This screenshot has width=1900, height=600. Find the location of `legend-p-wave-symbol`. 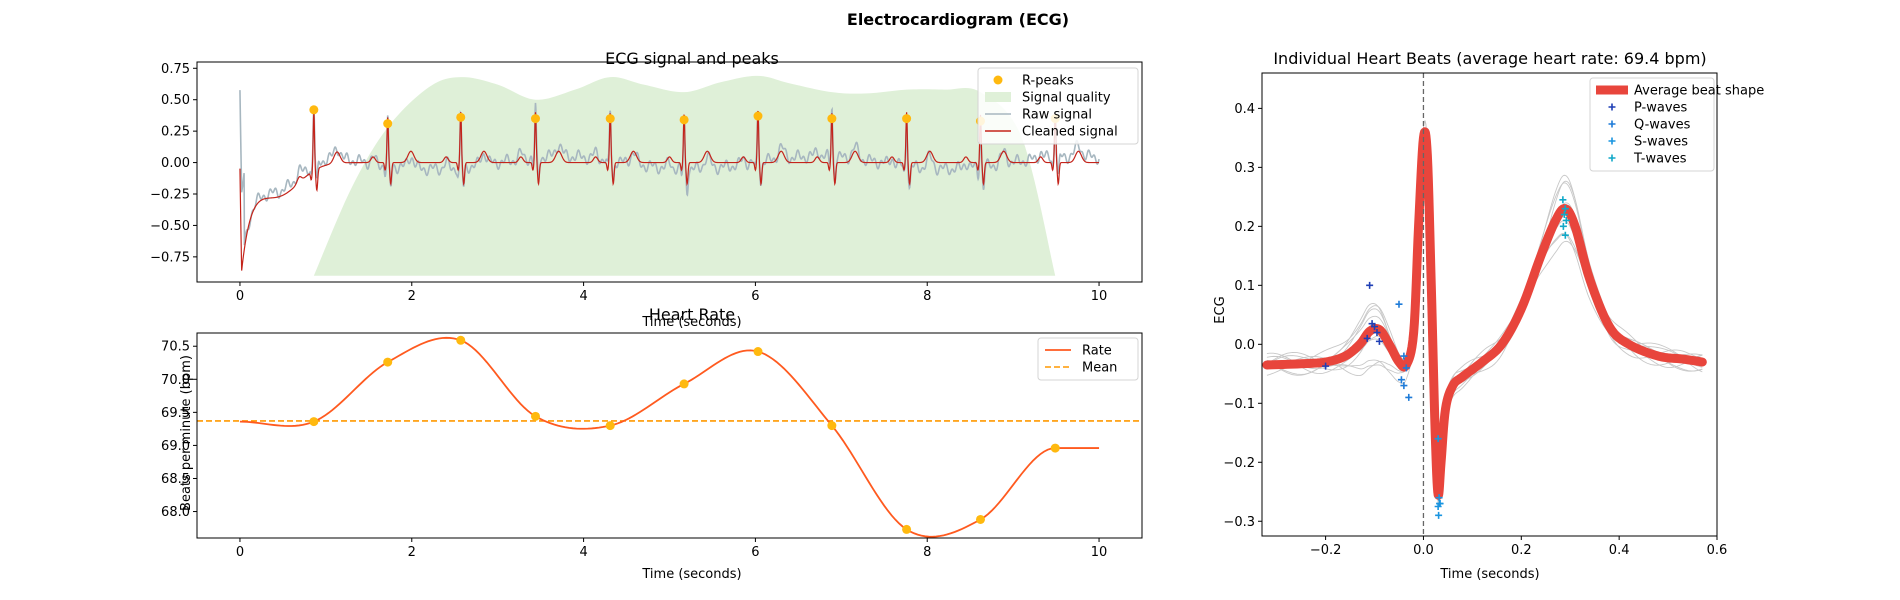

legend-p-wave-symbol is located at coordinates (1612, 107).